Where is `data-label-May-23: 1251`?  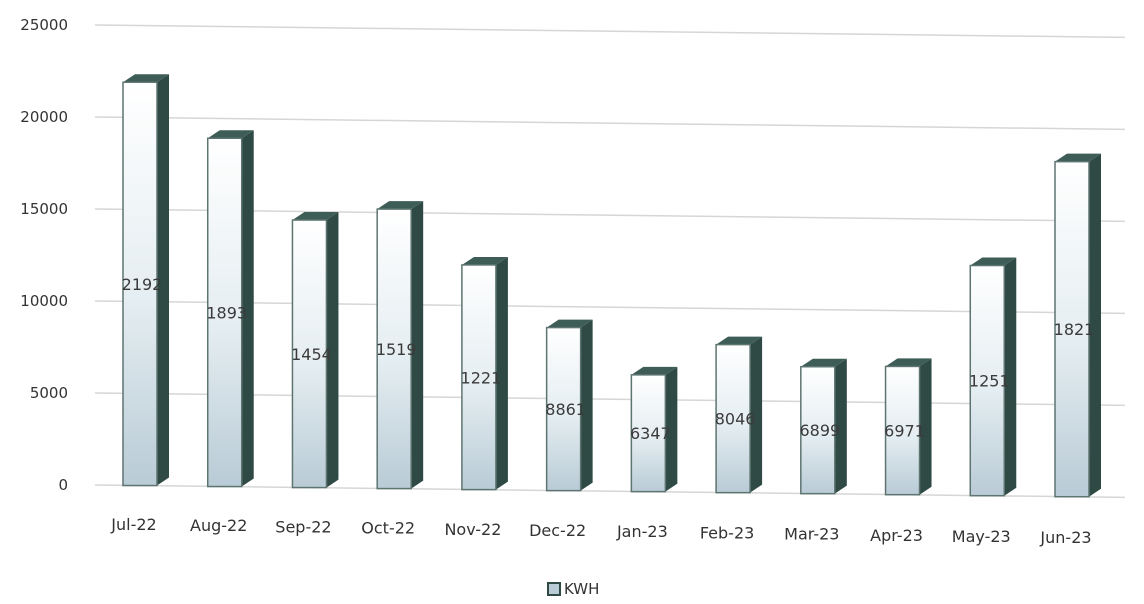 data-label-May-23: 1251 is located at coordinates (989, 381).